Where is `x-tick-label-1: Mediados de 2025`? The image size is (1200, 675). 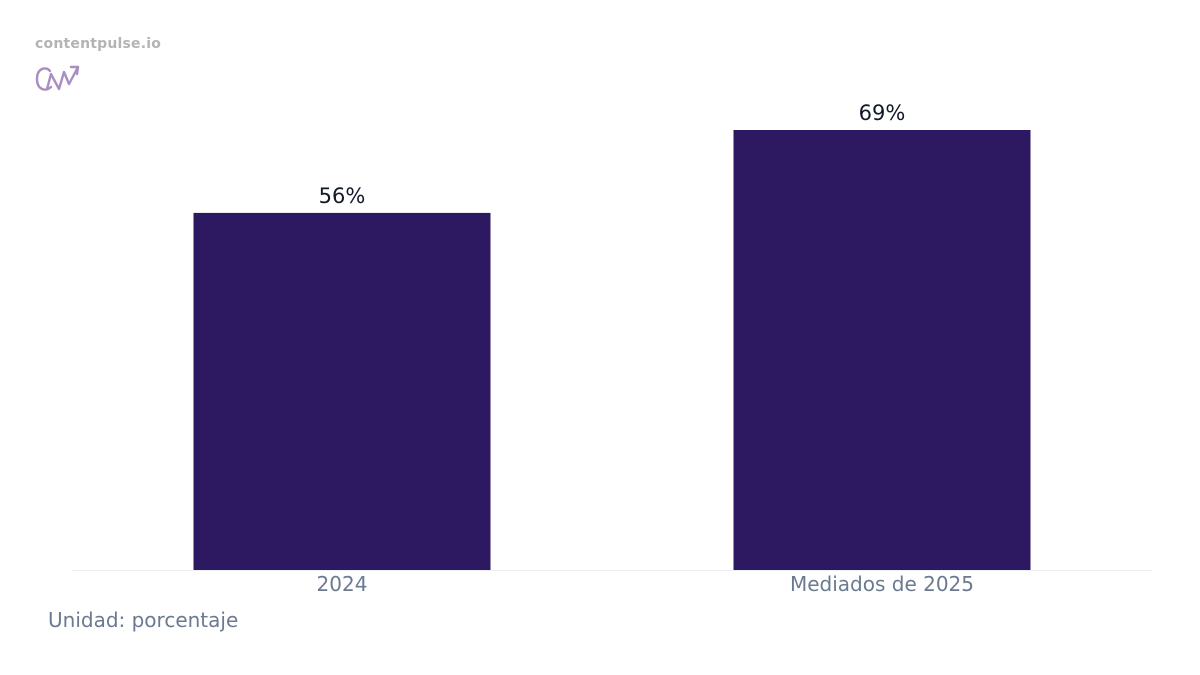 x-tick-label-1: Mediados de 2025 is located at coordinates (882, 584).